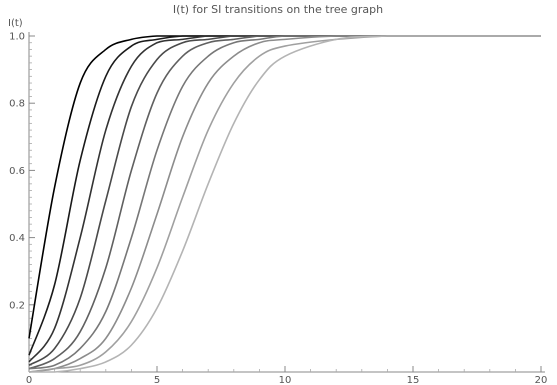  I want to click on y-tick-label: 1.0, so click(17, 37).